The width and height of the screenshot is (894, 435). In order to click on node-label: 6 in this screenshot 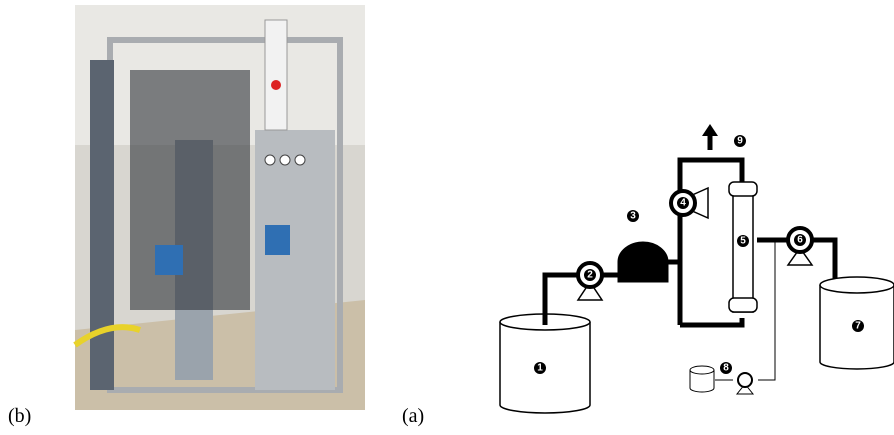, I will do `click(800, 240)`.